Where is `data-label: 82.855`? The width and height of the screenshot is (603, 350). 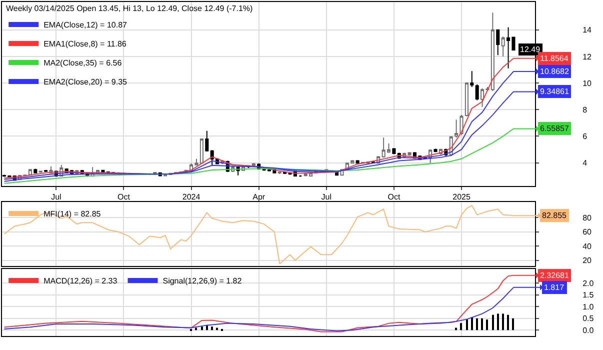
data-label: 82.855 is located at coordinates (555, 215).